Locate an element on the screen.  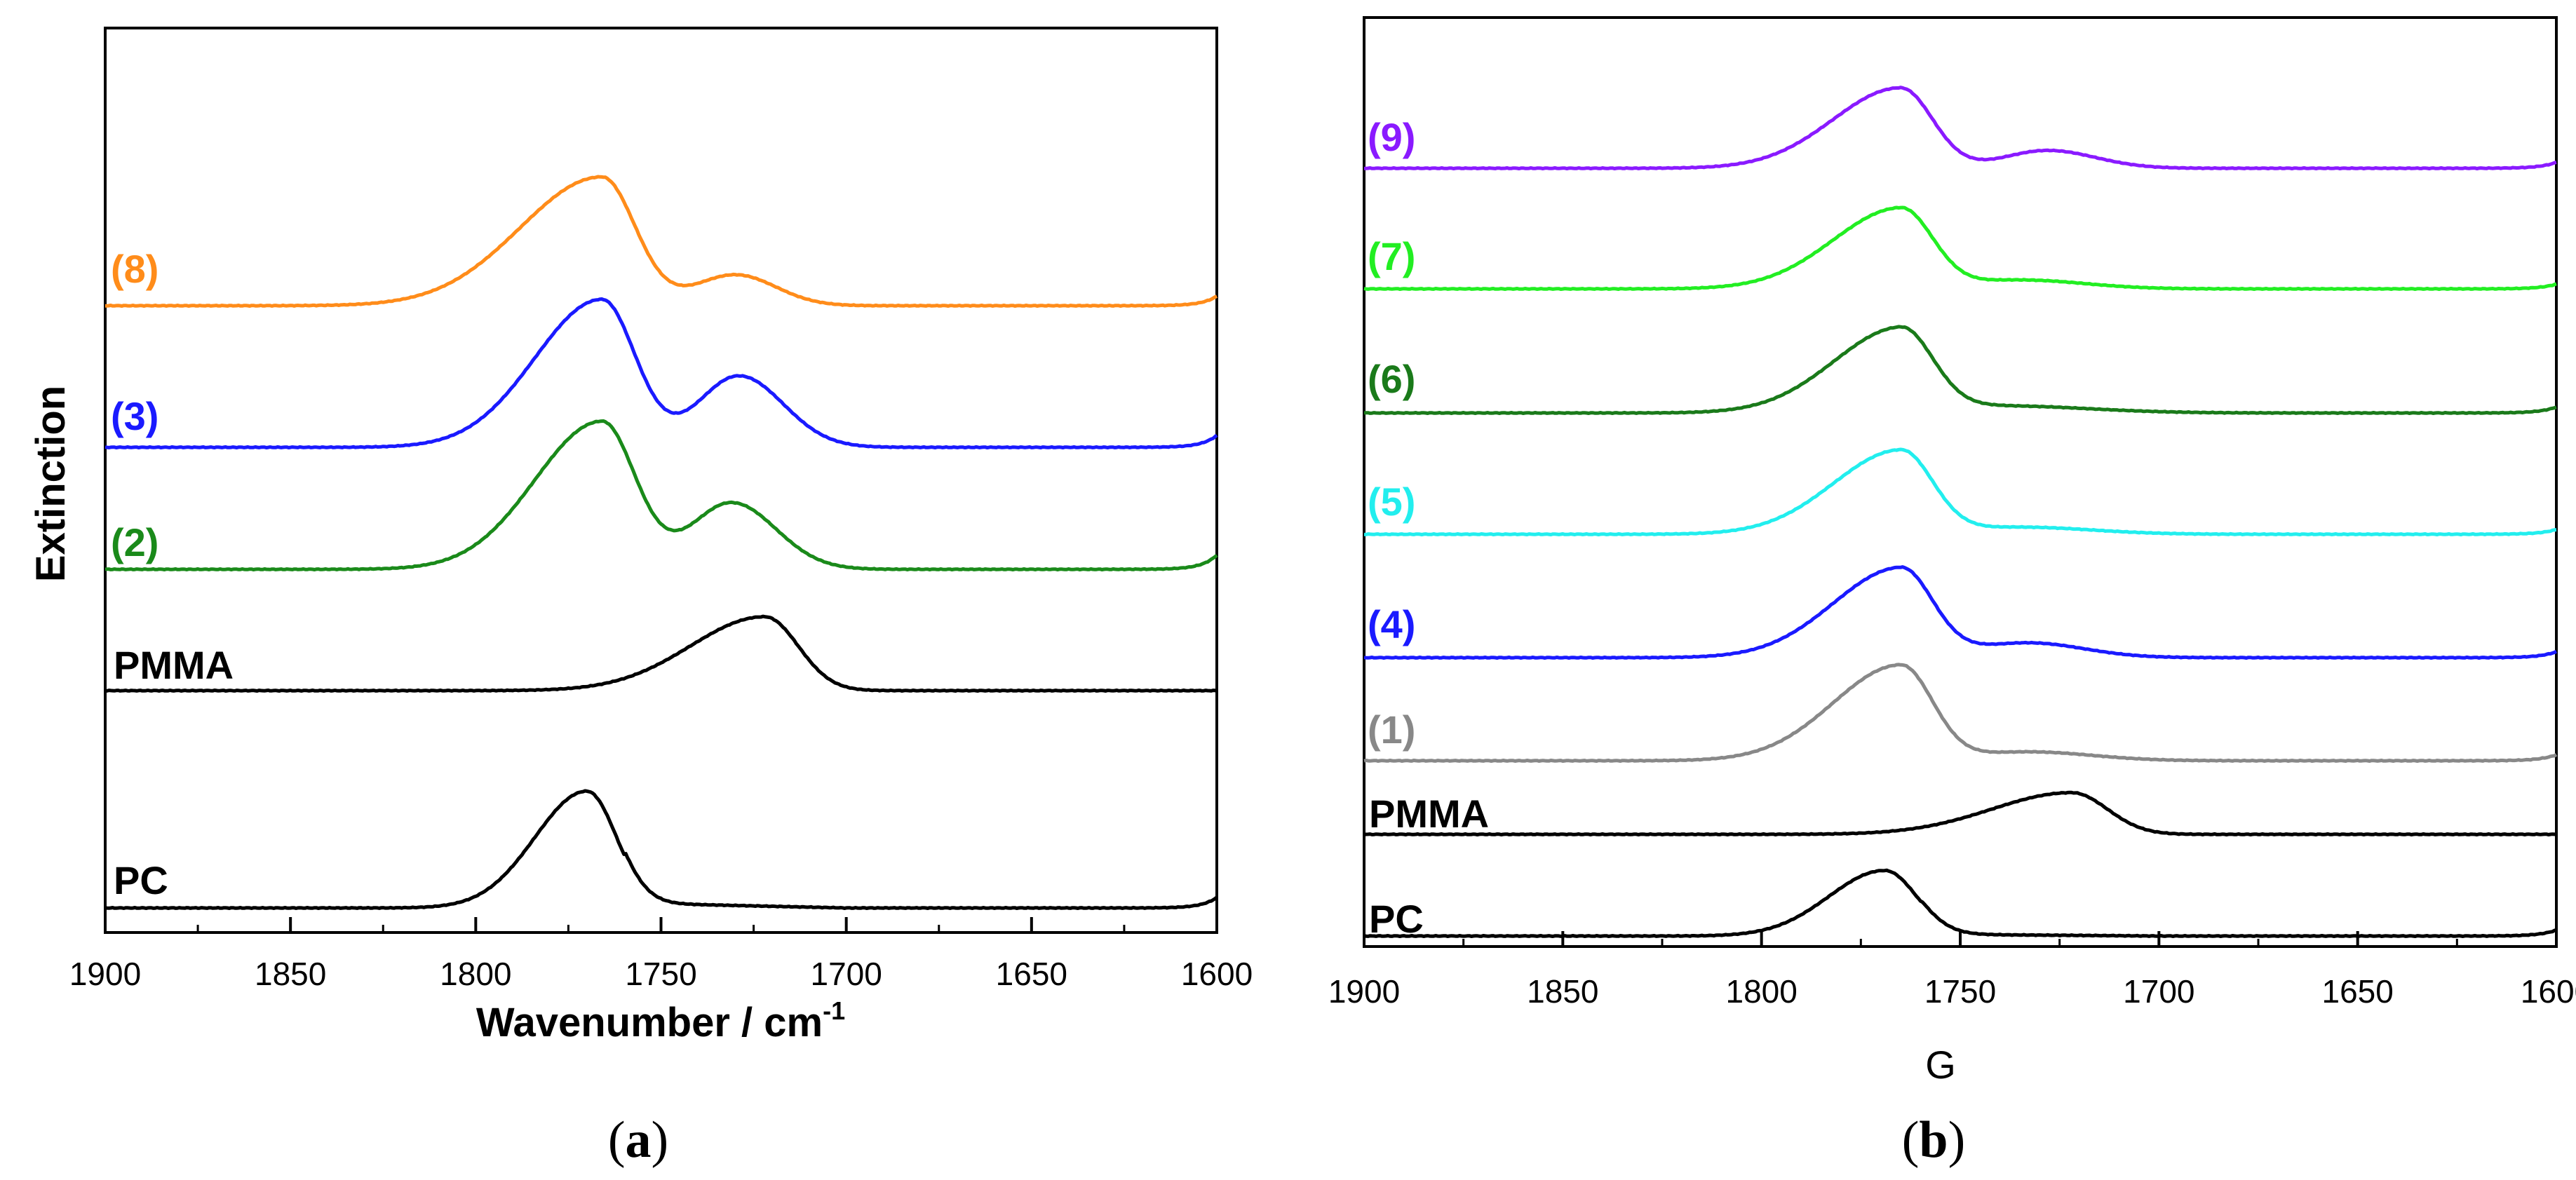
panel-a-series-labels: (8) (3) (2) PMMA PC is located at coordinates (172, 574).